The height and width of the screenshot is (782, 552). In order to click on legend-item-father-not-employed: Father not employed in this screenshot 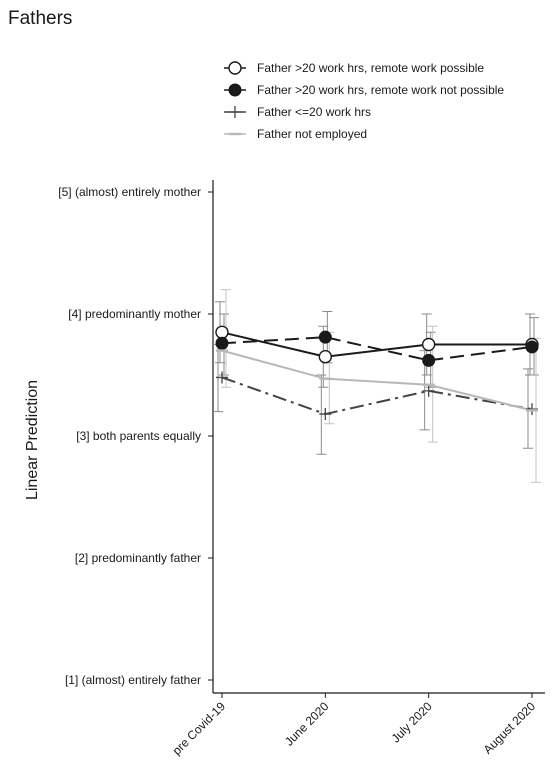, I will do `click(295, 134)`.